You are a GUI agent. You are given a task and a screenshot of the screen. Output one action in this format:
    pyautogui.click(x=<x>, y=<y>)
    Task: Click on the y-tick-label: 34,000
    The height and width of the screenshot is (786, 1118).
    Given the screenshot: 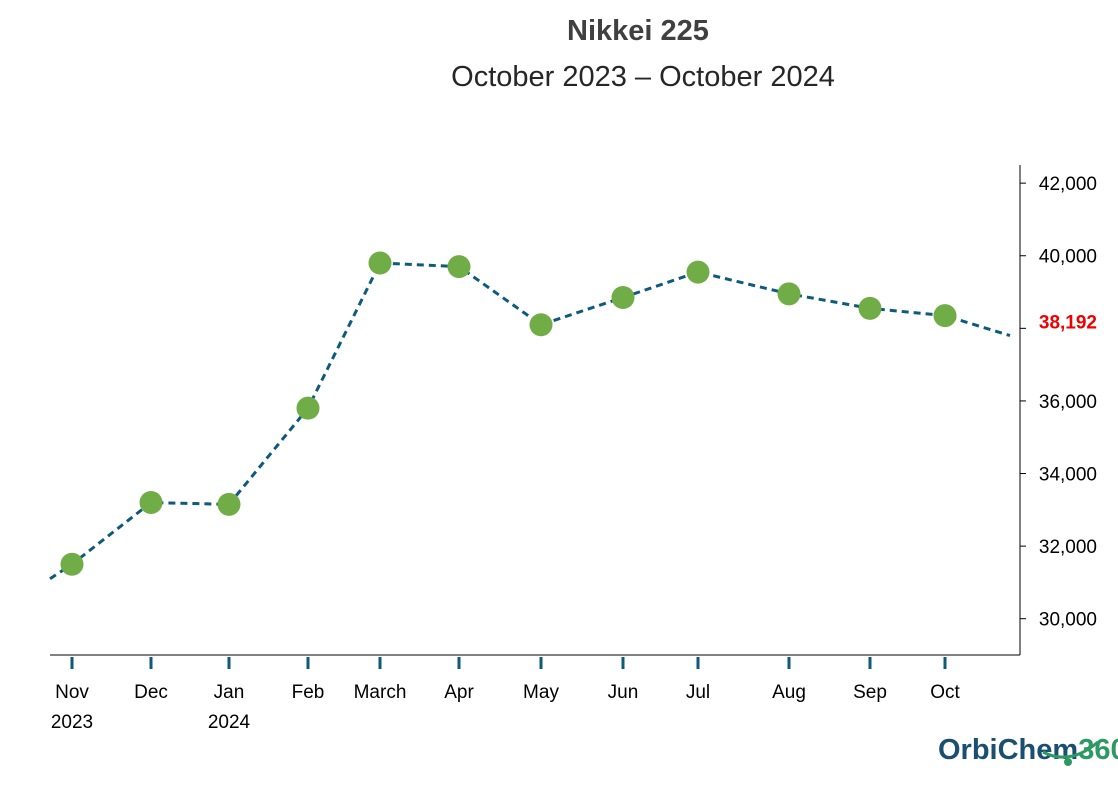 What is the action you would take?
    pyautogui.click(x=1068, y=475)
    